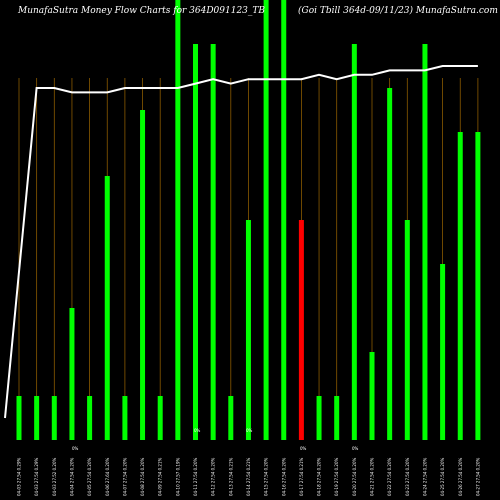  I want to click on x-tick-label: 04-09 27.54 0.21%, so click(160, 476).